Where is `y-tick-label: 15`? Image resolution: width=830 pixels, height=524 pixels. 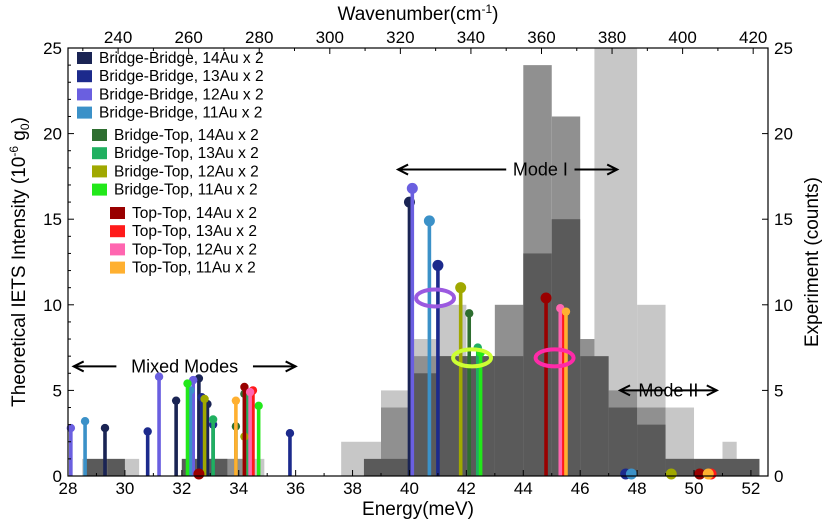
y-tick-label: 15 is located at coordinates (52, 219).